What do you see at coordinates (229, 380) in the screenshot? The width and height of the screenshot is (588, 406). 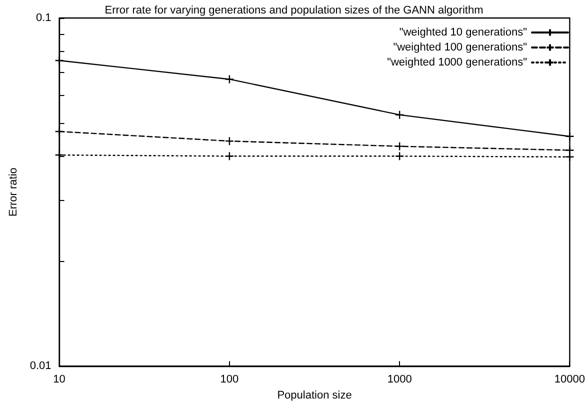 I see `x-tick-label: 100` at bounding box center [229, 380].